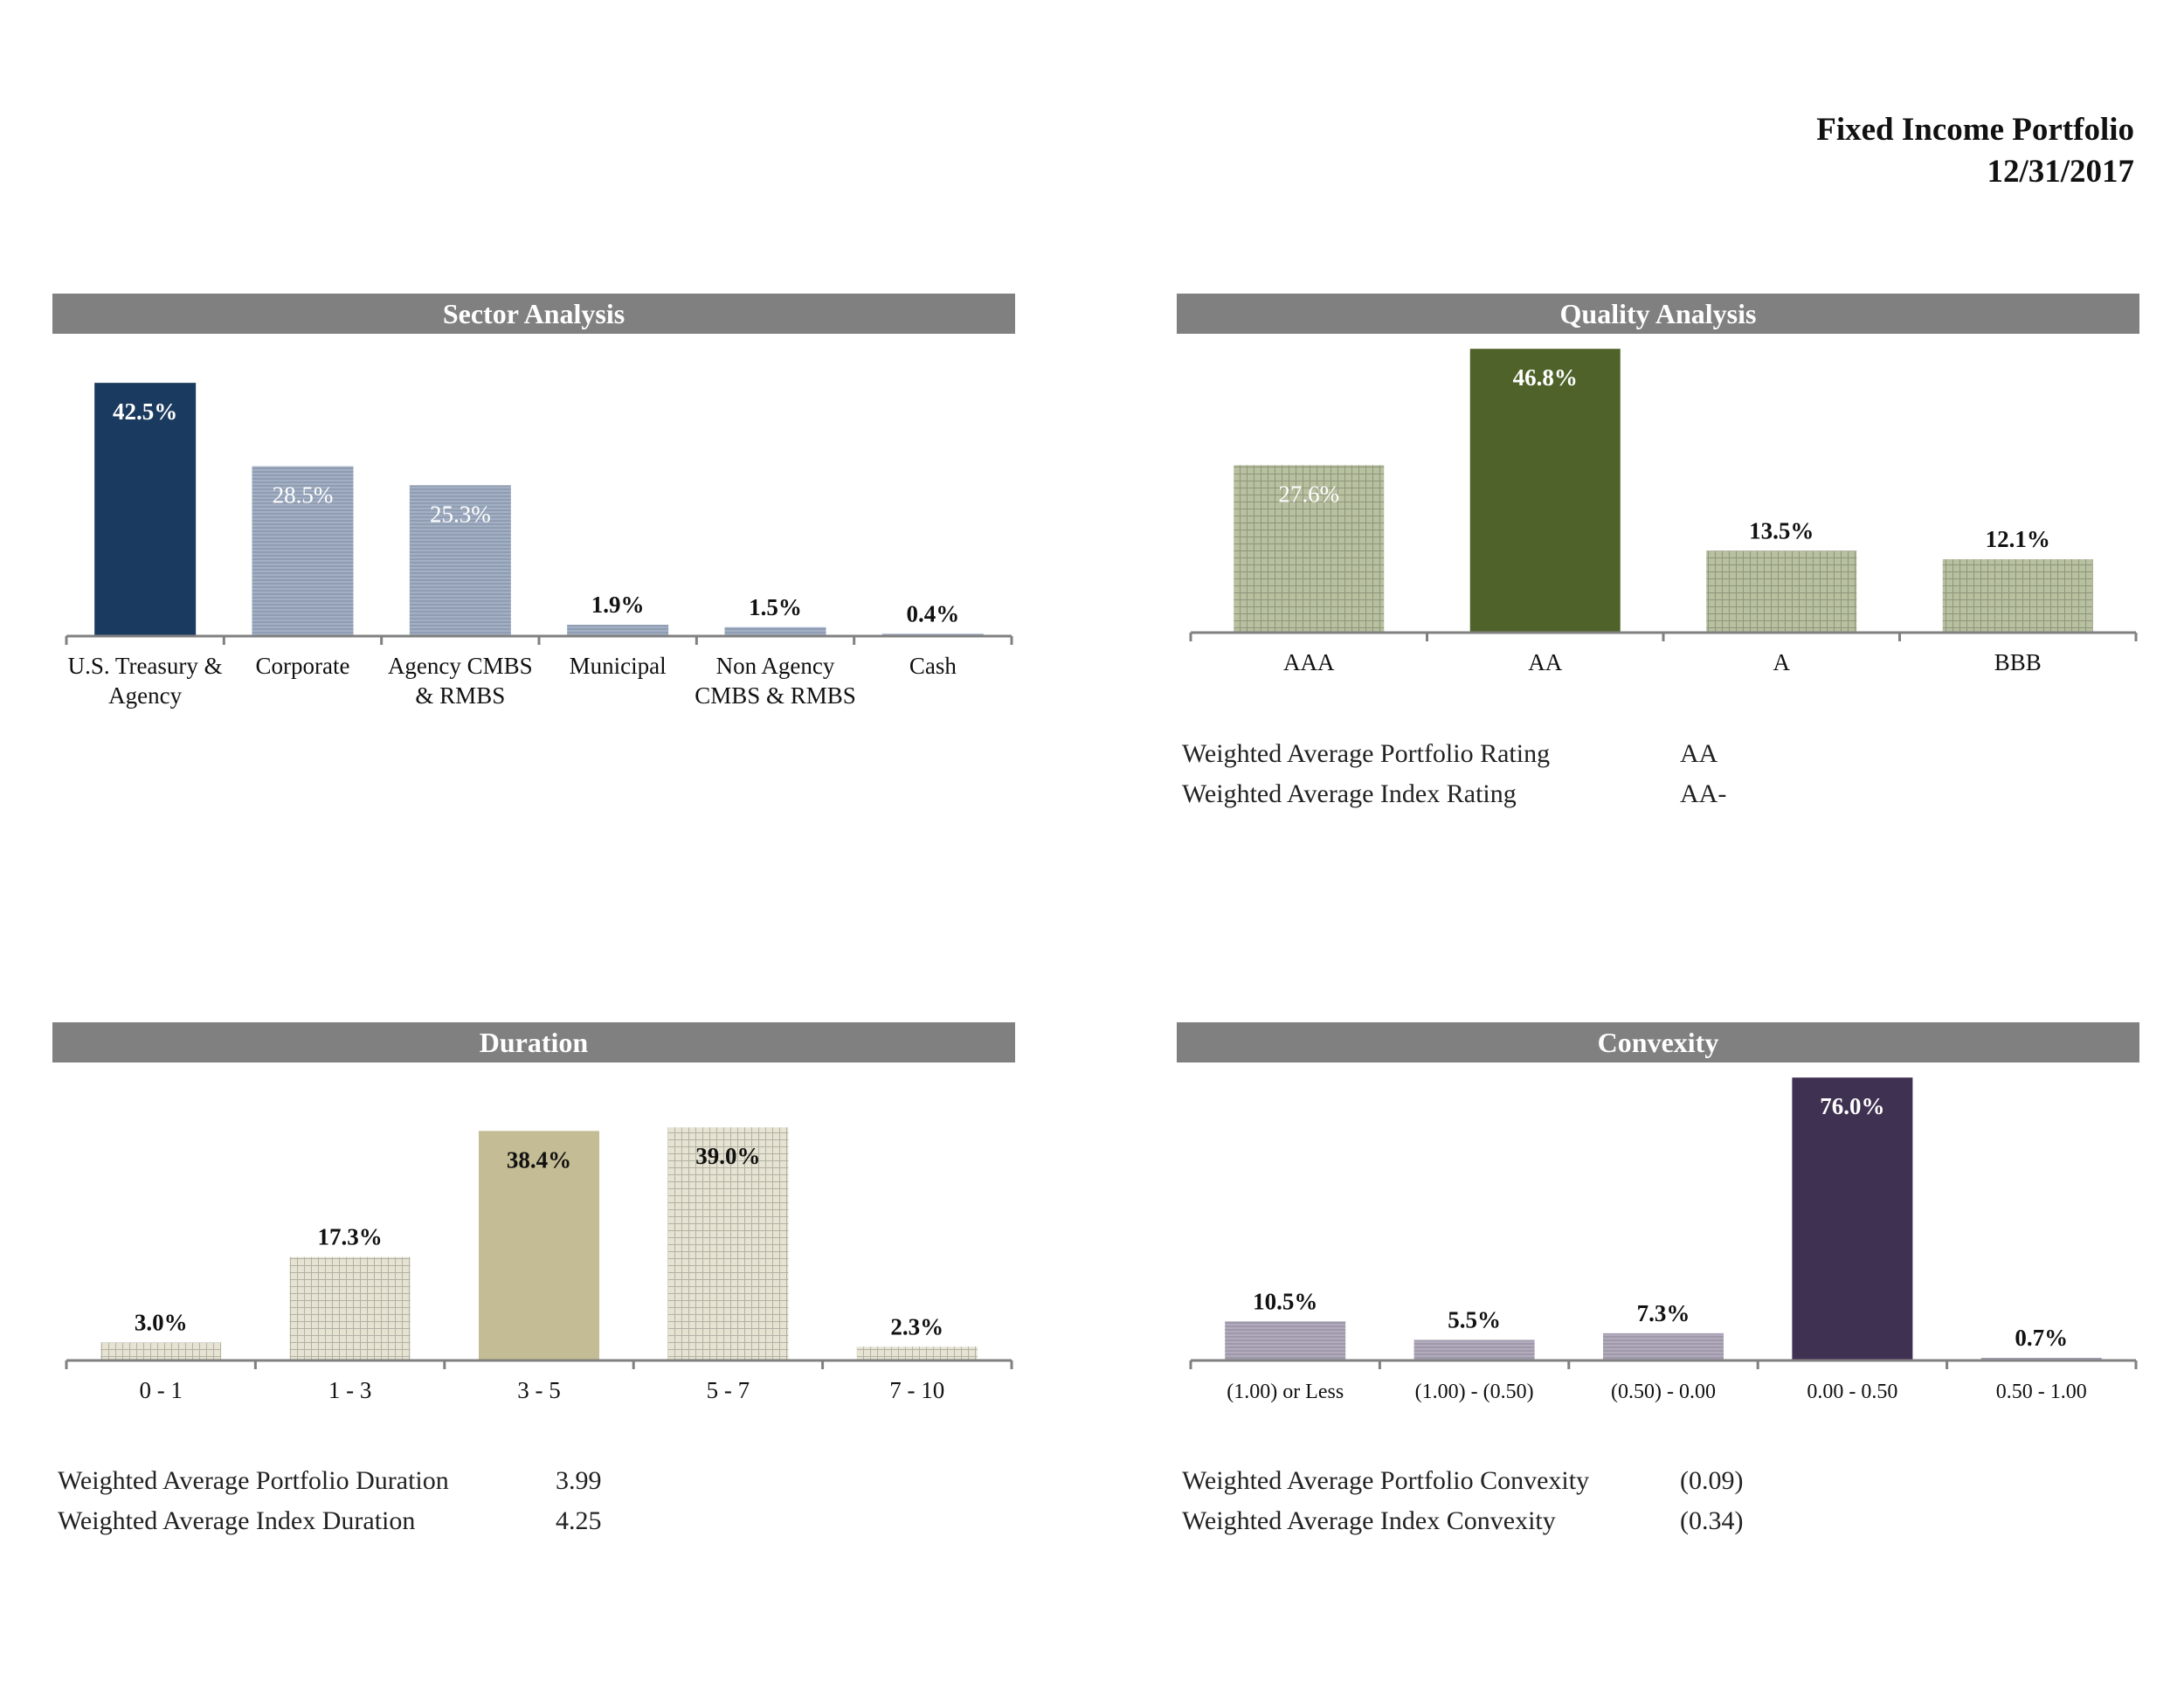 The image size is (2184, 1682). Describe the element at coordinates (932, 613) in the screenshot. I see `sector-data-label-5: 0.4%` at that location.